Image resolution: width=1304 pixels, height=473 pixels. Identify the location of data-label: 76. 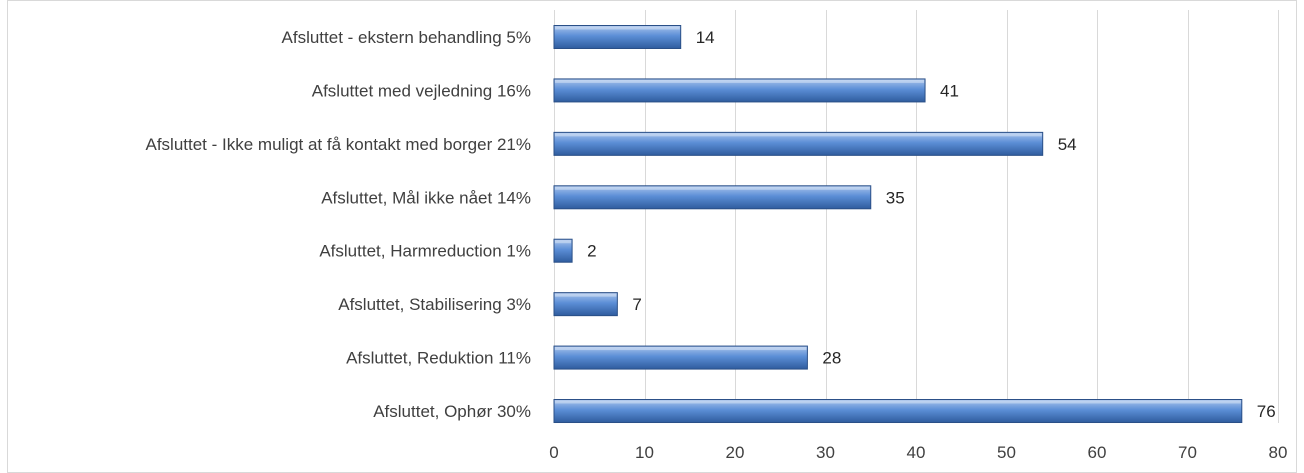
(1266, 411).